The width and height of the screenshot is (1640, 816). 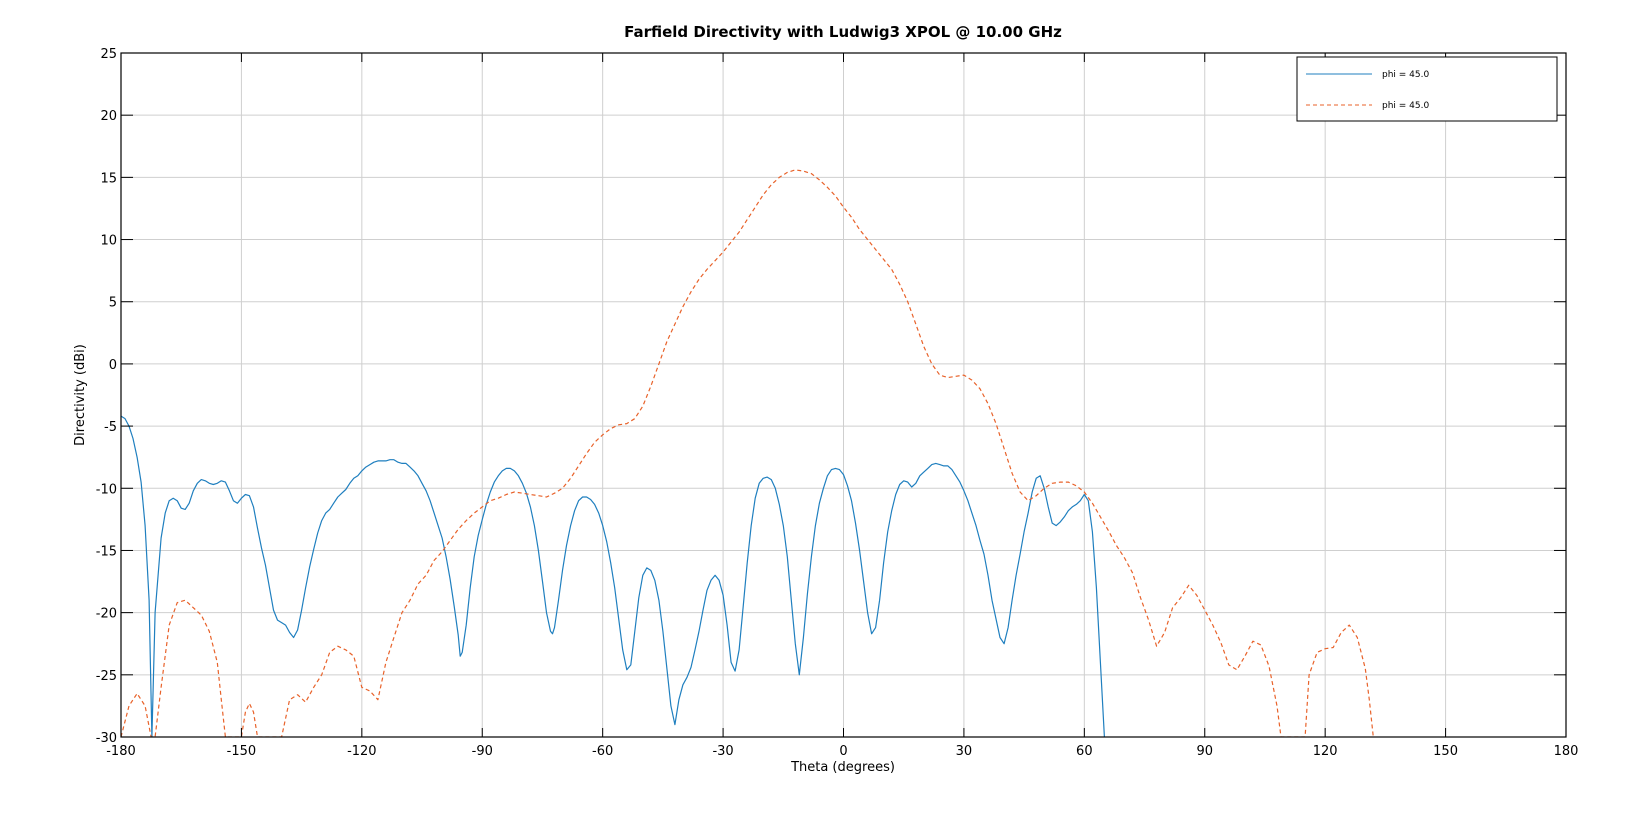 What do you see at coordinates (843, 751) in the screenshot?
I see `x-tick-label: 0` at bounding box center [843, 751].